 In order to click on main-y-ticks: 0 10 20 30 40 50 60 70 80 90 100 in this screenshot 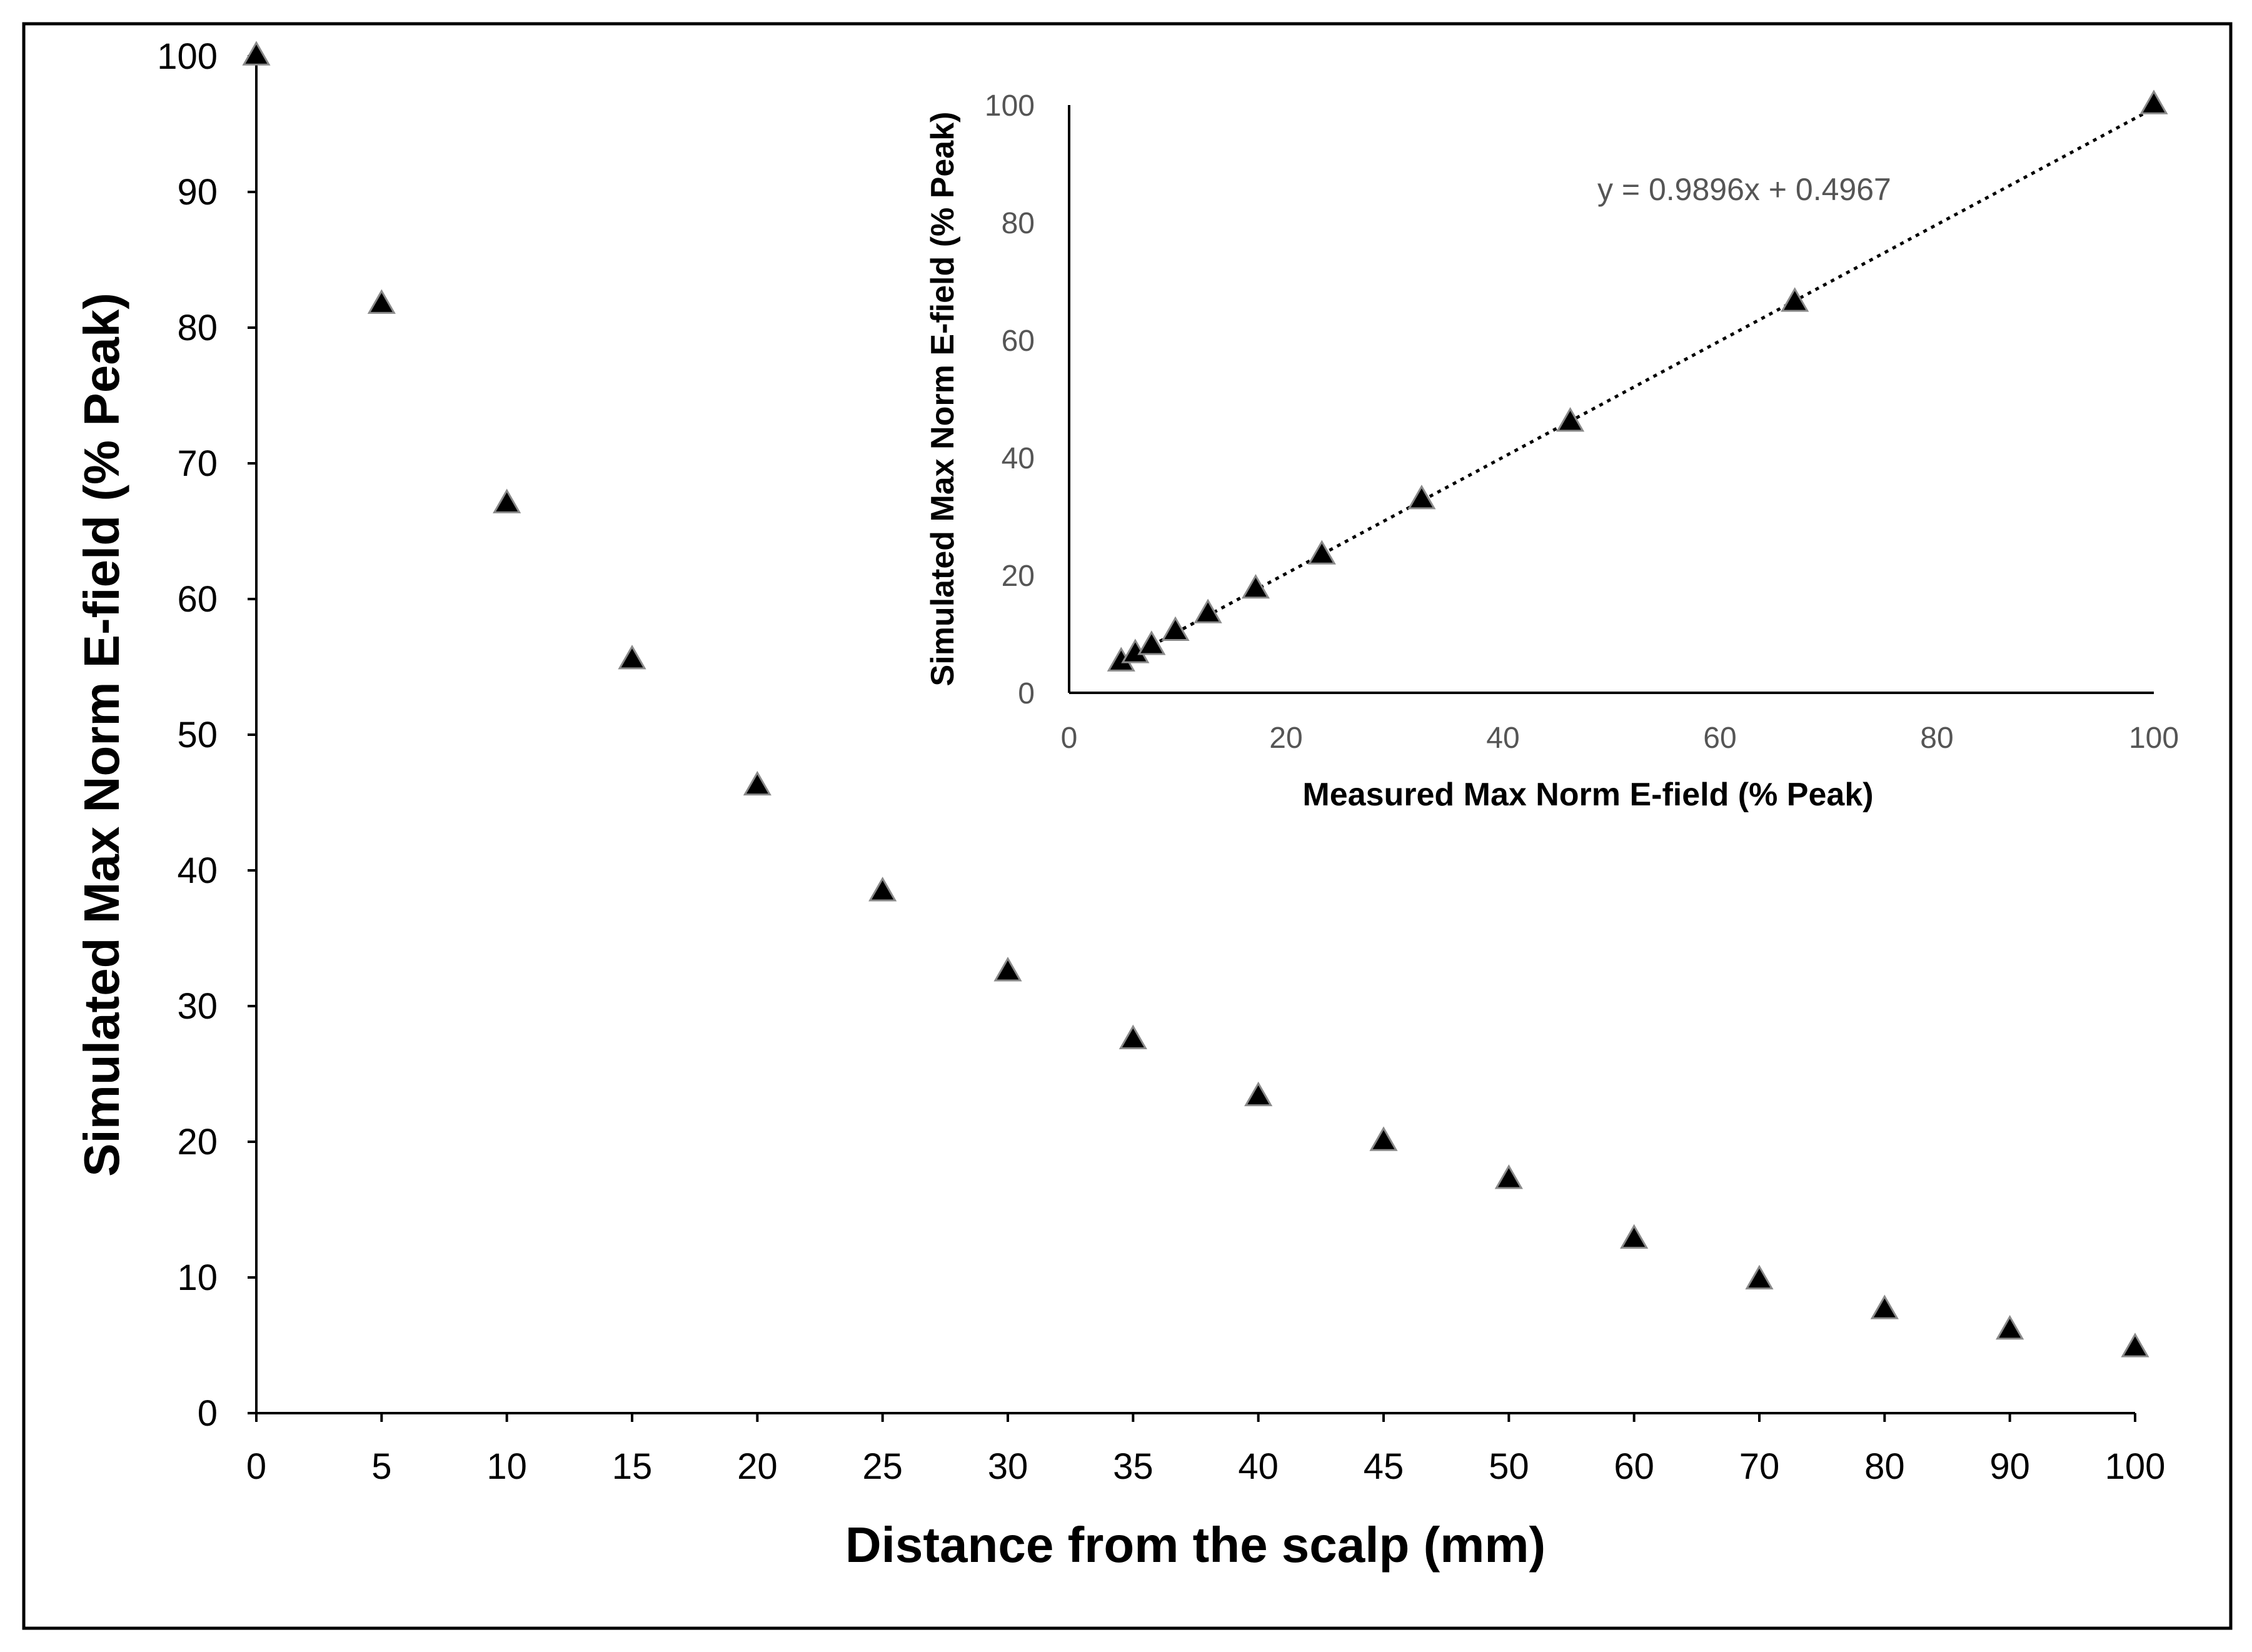, I will do `click(207, 735)`.